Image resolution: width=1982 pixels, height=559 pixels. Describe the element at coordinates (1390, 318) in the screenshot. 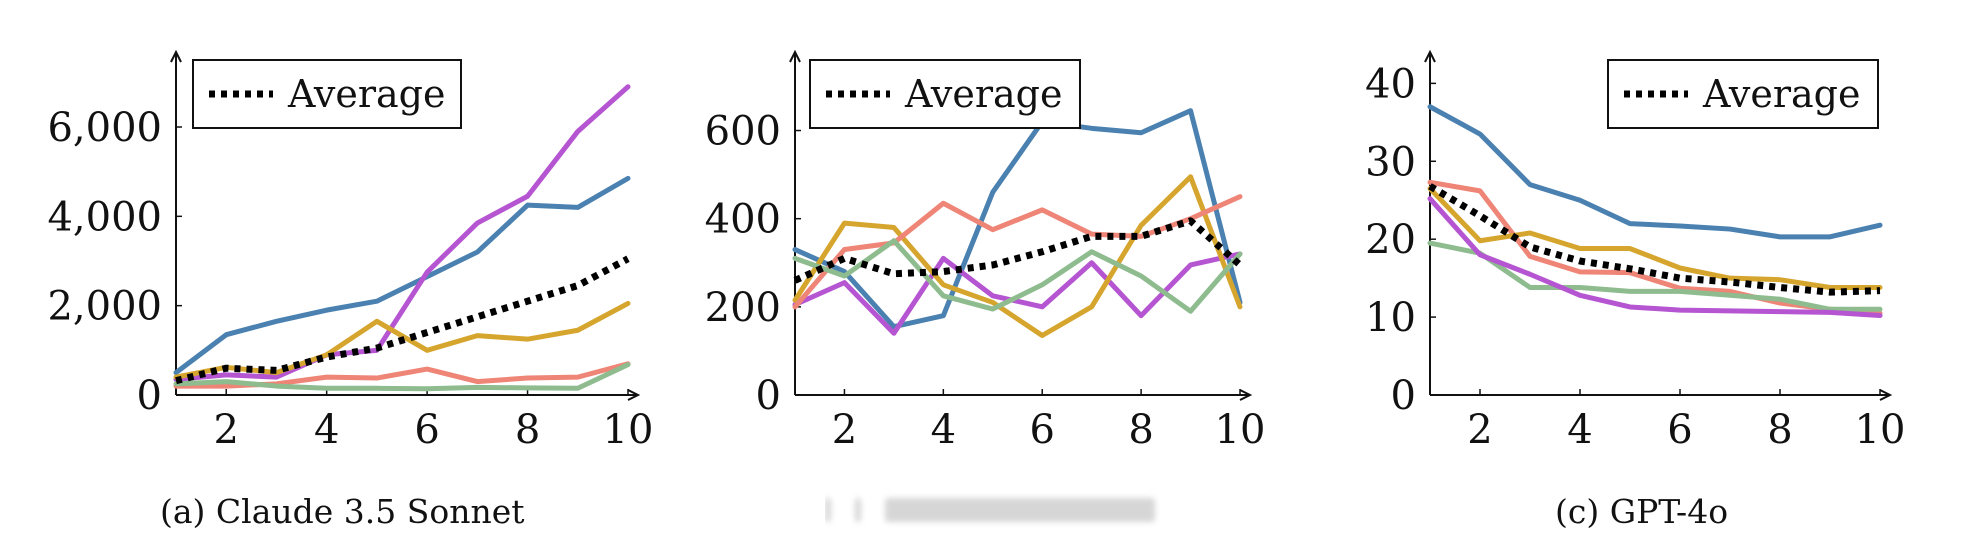

I see `y-tick-label: 10` at that location.